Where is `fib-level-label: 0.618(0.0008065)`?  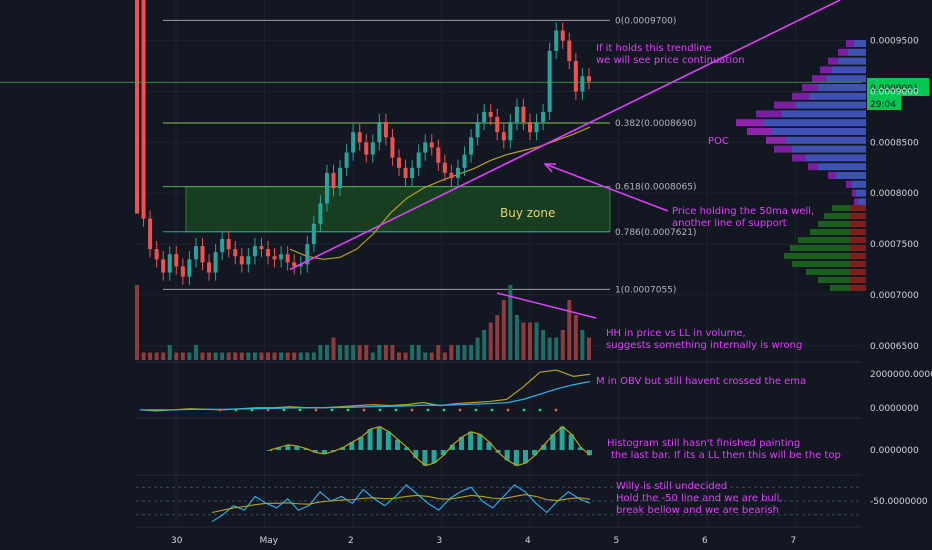 fib-level-label: 0.618(0.0008065) is located at coordinates (655, 188).